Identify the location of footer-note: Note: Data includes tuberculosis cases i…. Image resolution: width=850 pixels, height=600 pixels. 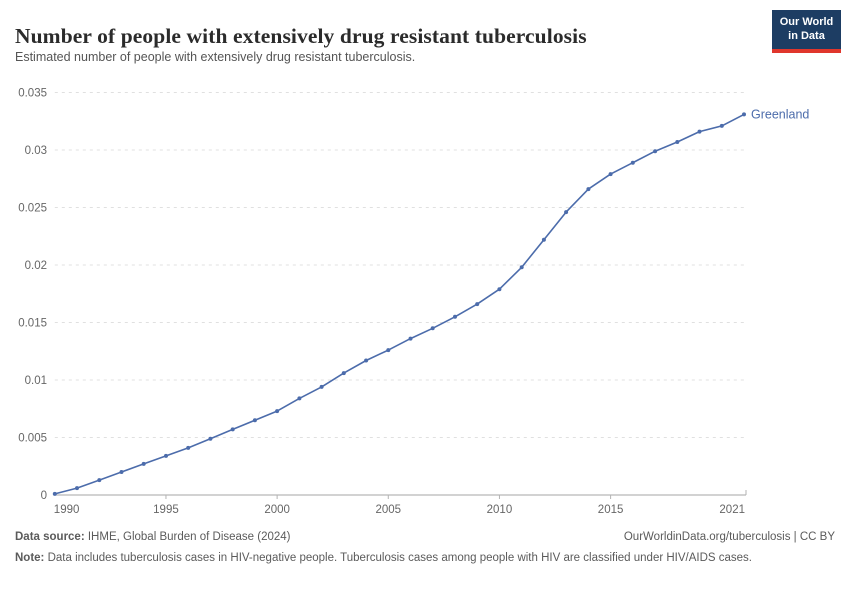
(384, 558).